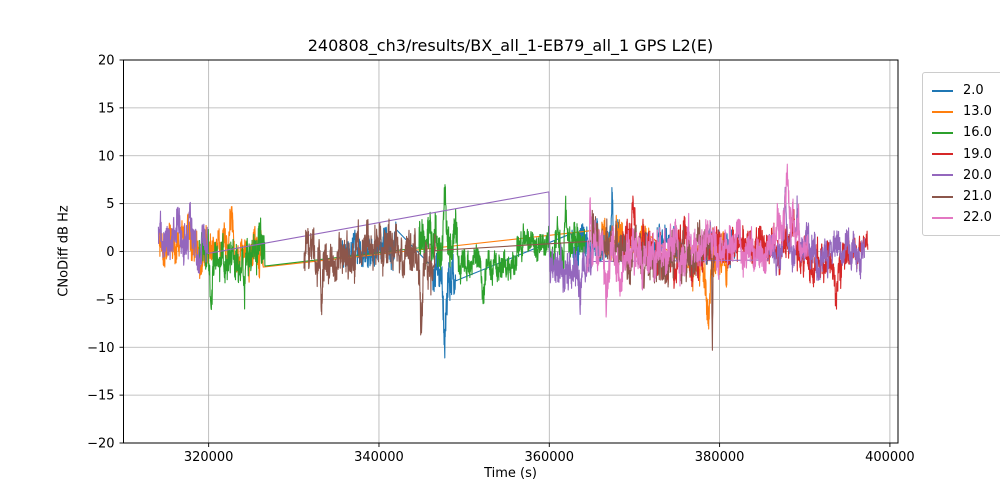 Image resolution: width=1000 pixels, height=500 pixels. Describe the element at coordinates (942, 154) in the screenshot. I see `legend-swatch-19.0` at that location.